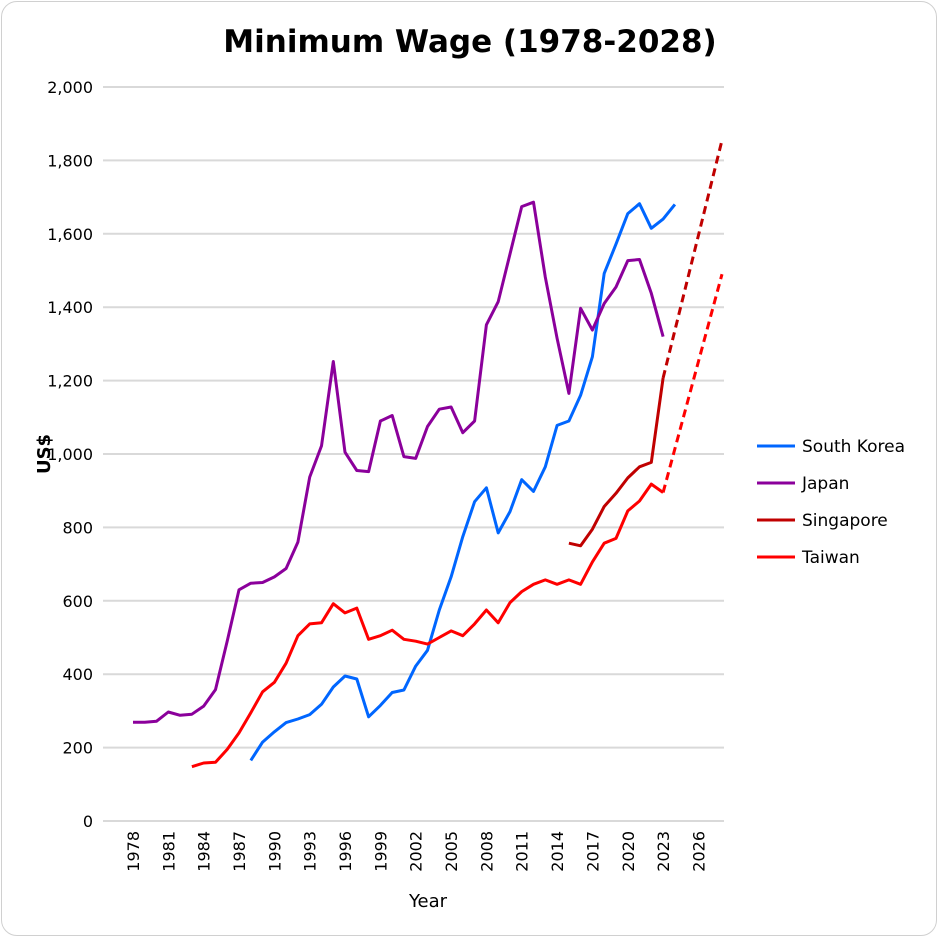 The height and width of the screenshot is (939, 940). What do you see at coordinates (692, 383) in the screenshot?
I see `projection-line-taiwan` at bounding box center [692, 383].